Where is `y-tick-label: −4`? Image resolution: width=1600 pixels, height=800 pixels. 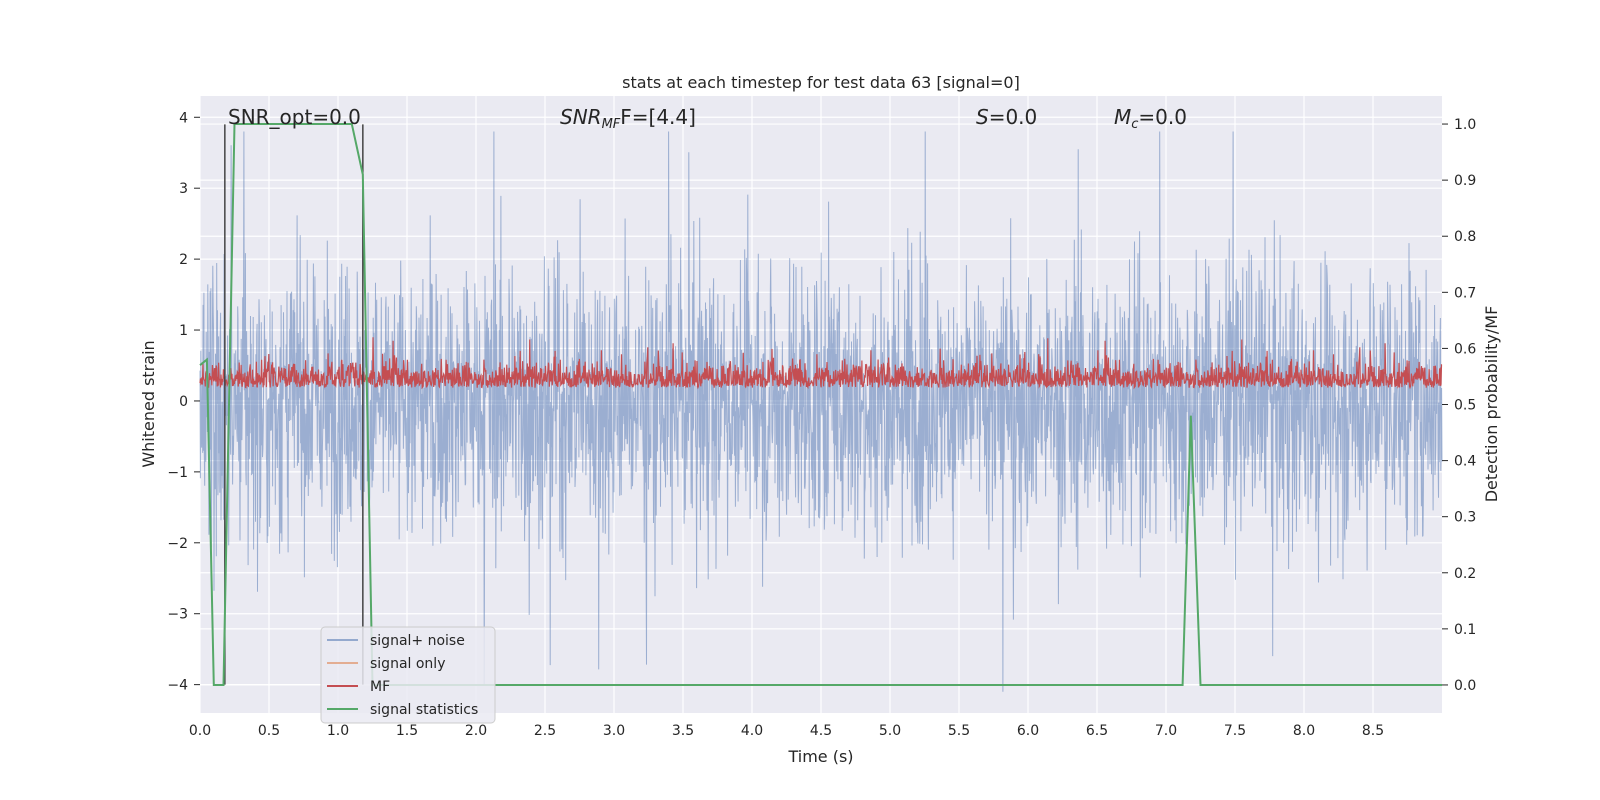
y-tick-label: −4 is located at coordinates (177, 686).